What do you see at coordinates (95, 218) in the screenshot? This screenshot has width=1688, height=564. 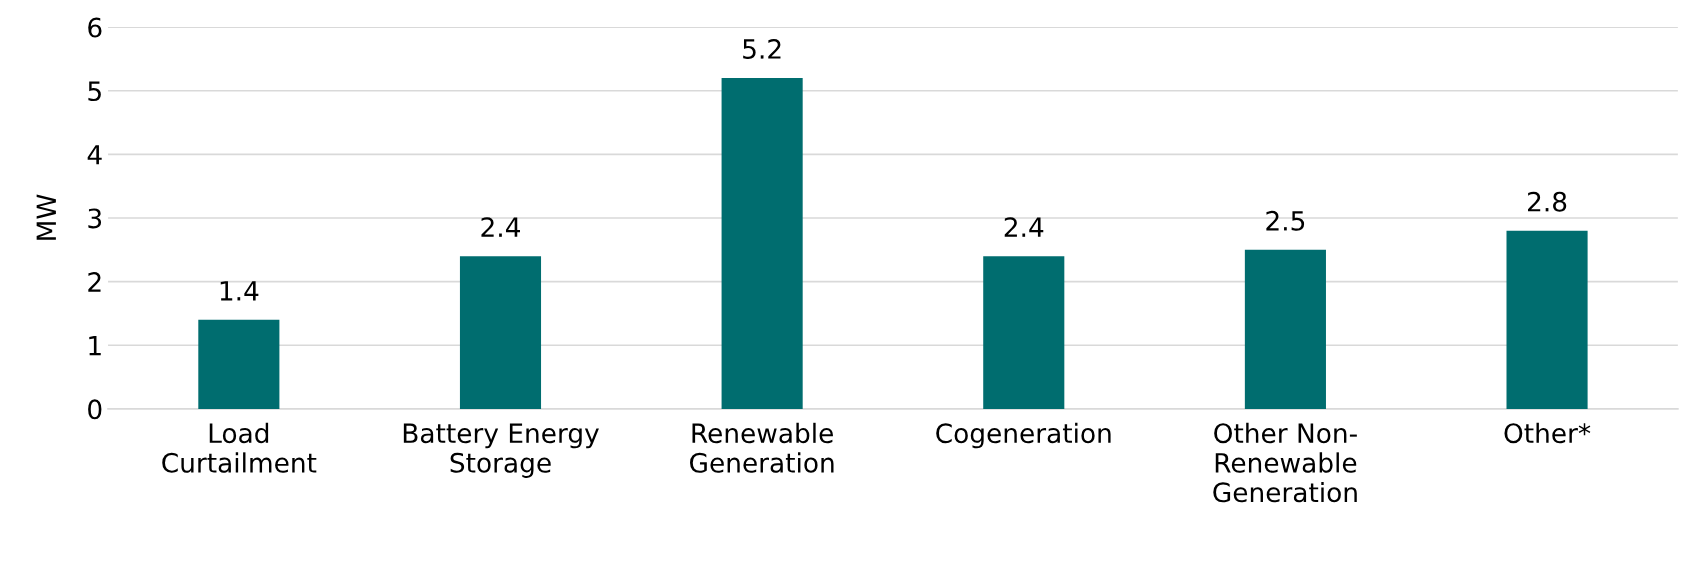 I see `y-tick-label: 3` at bounding box center [95, 218].